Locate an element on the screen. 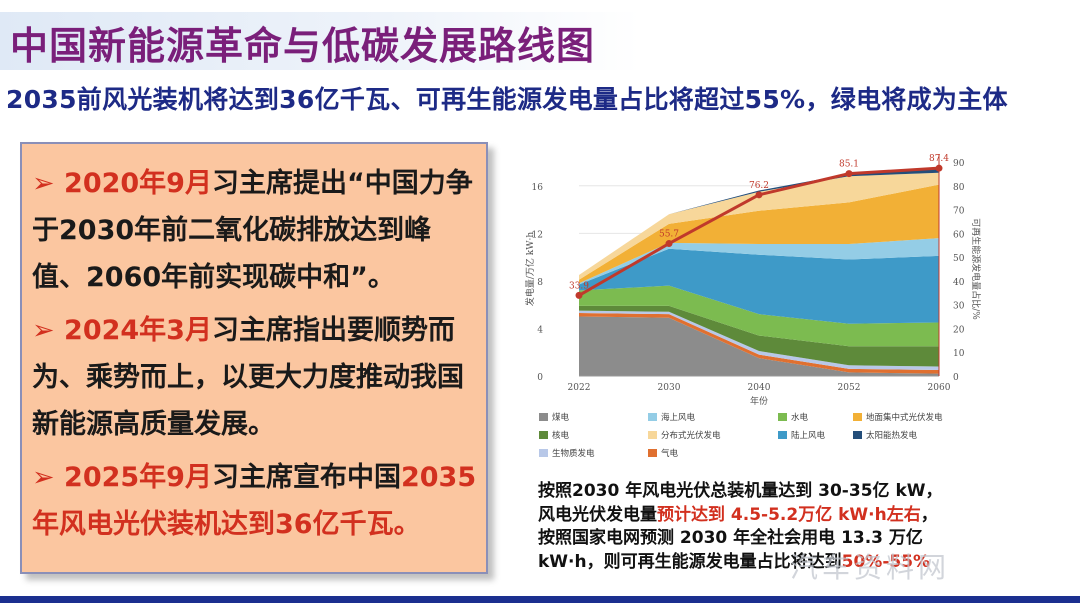 This screenshot has height=603, width=1080. legend-label: 地面集中式光伏发电 is located at coordinates (904, 417).